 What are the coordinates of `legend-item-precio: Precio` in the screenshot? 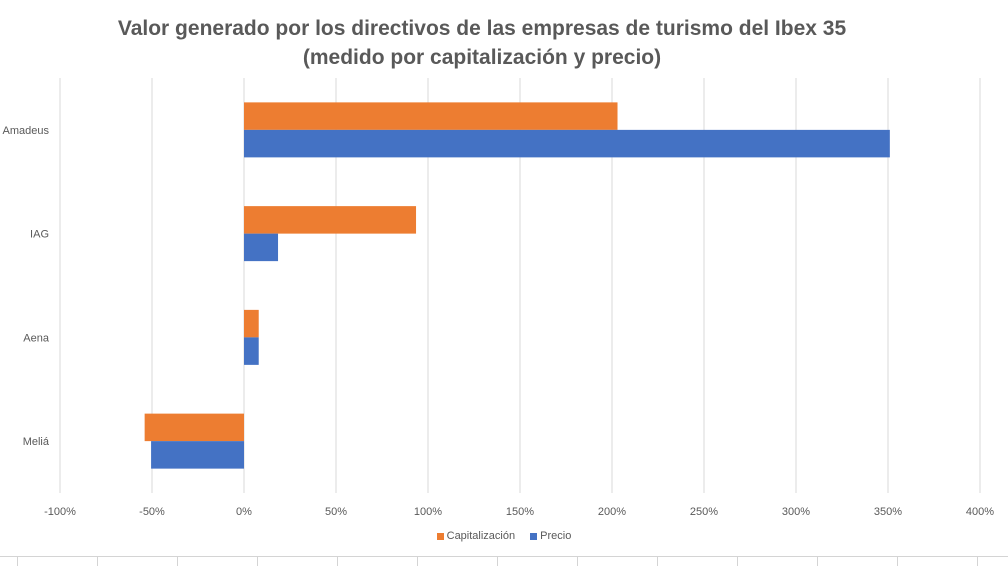 It's located at (550, 536).